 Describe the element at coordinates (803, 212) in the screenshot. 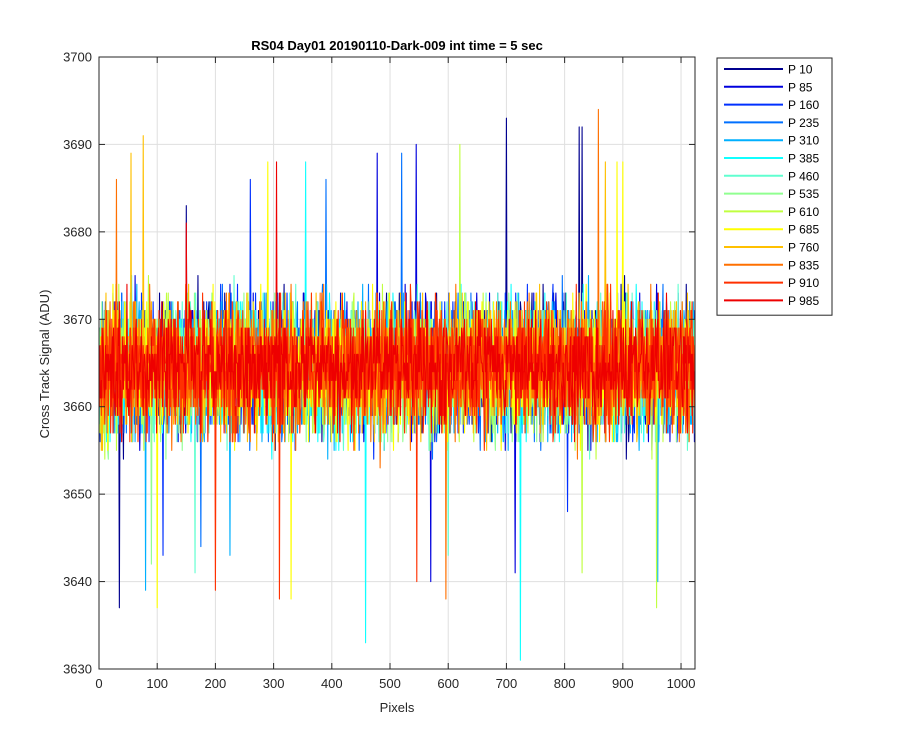

I see `legend-label: P 610` at that location.